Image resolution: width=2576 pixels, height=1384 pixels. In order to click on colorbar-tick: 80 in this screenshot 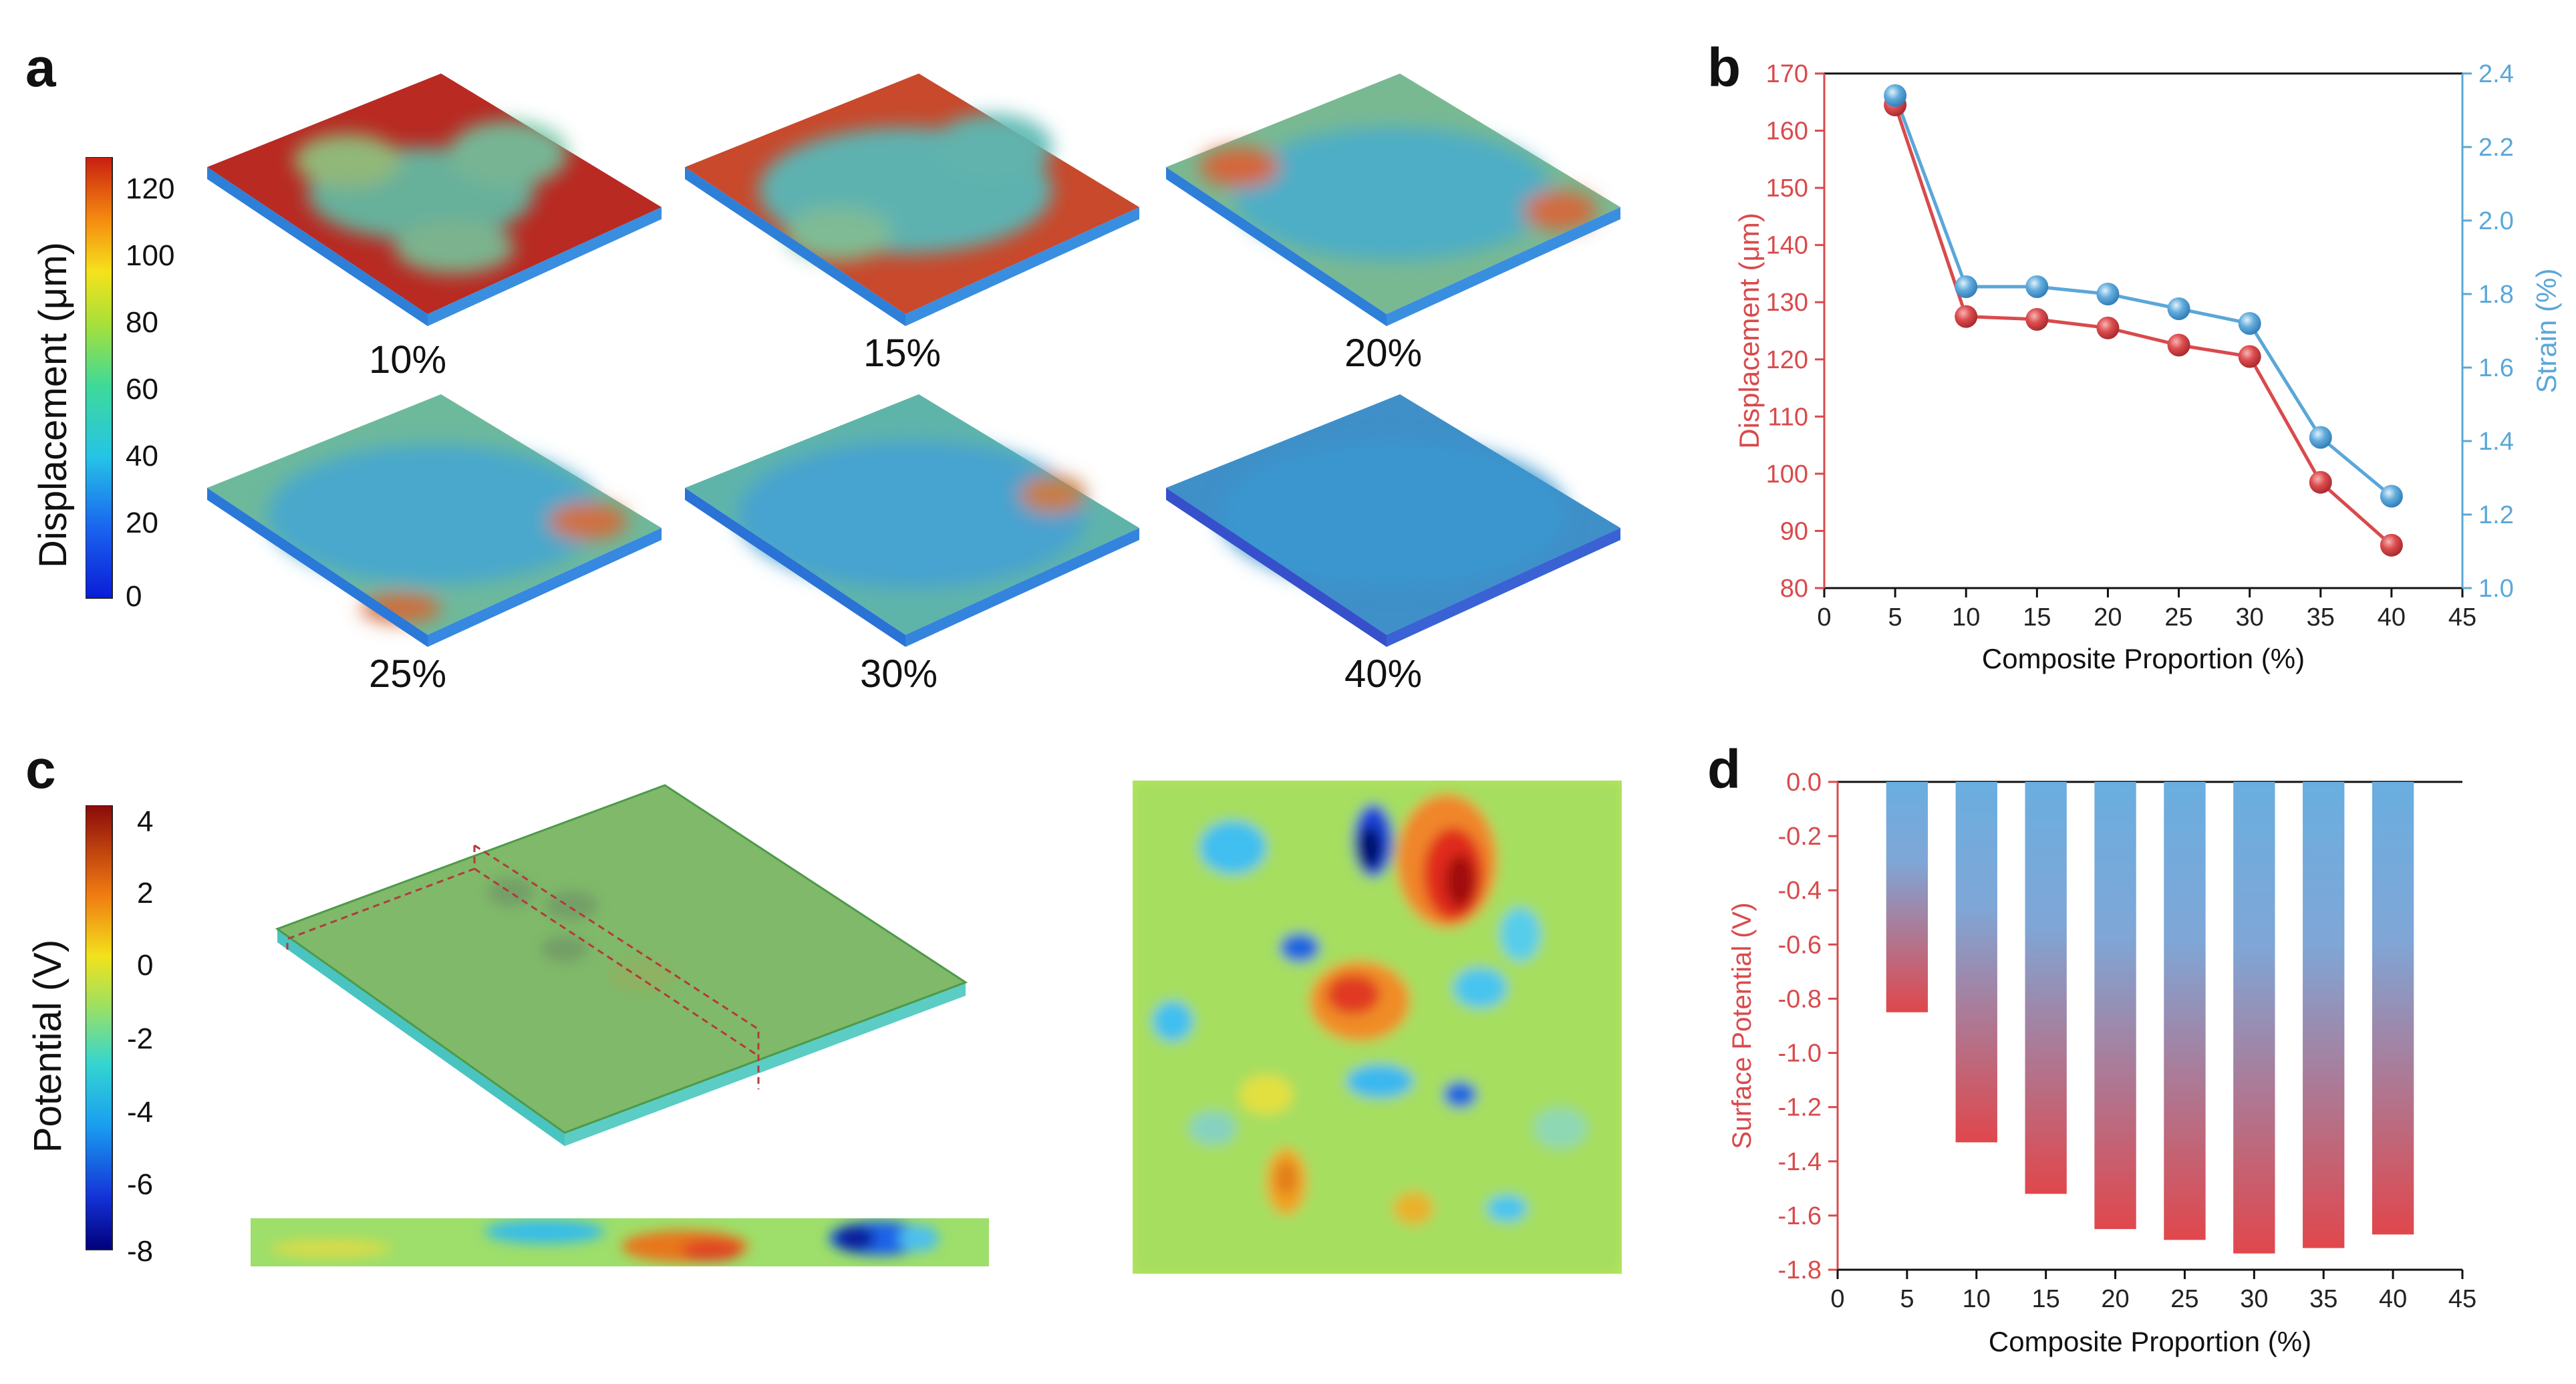, I will do `click(142, 322)`.